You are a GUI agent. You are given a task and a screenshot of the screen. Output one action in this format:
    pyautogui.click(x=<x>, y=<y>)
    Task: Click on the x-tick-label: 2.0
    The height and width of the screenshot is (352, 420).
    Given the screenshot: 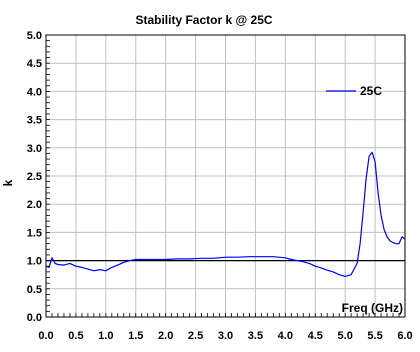 What is the action you would take?
    pyautogui.click(x=165, y=336)
    